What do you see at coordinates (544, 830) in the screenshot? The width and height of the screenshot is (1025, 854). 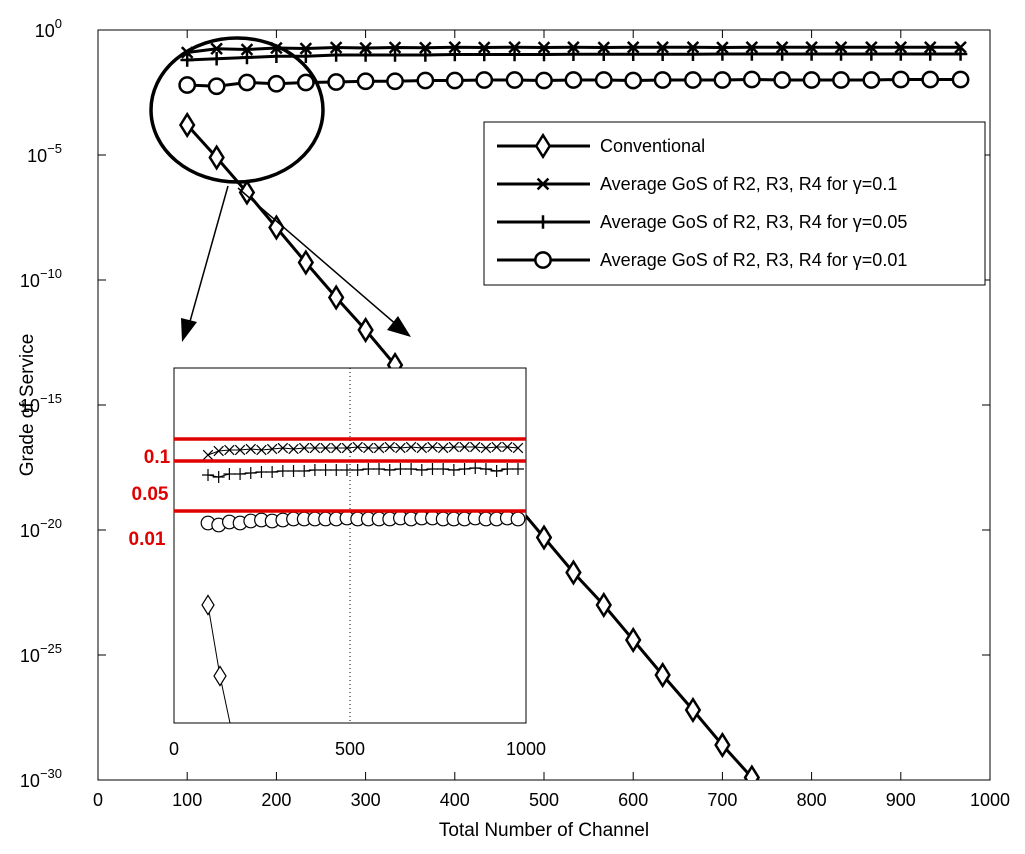 I see `x-axis-label: Total Number of Channel` at bounding box center [544, 830].